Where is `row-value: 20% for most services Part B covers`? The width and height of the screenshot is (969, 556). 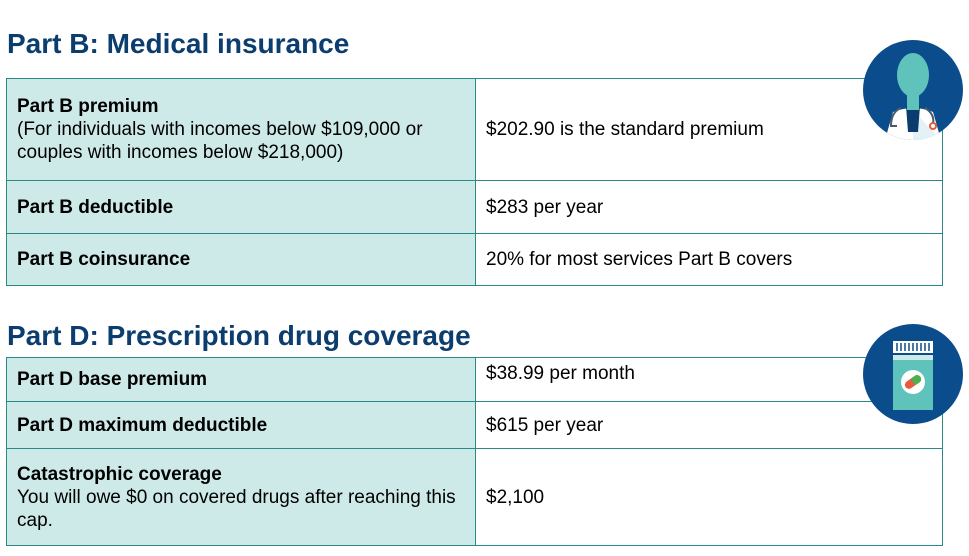 row-value: 20% for most services Part B covers is located at coordinates (709, 259).